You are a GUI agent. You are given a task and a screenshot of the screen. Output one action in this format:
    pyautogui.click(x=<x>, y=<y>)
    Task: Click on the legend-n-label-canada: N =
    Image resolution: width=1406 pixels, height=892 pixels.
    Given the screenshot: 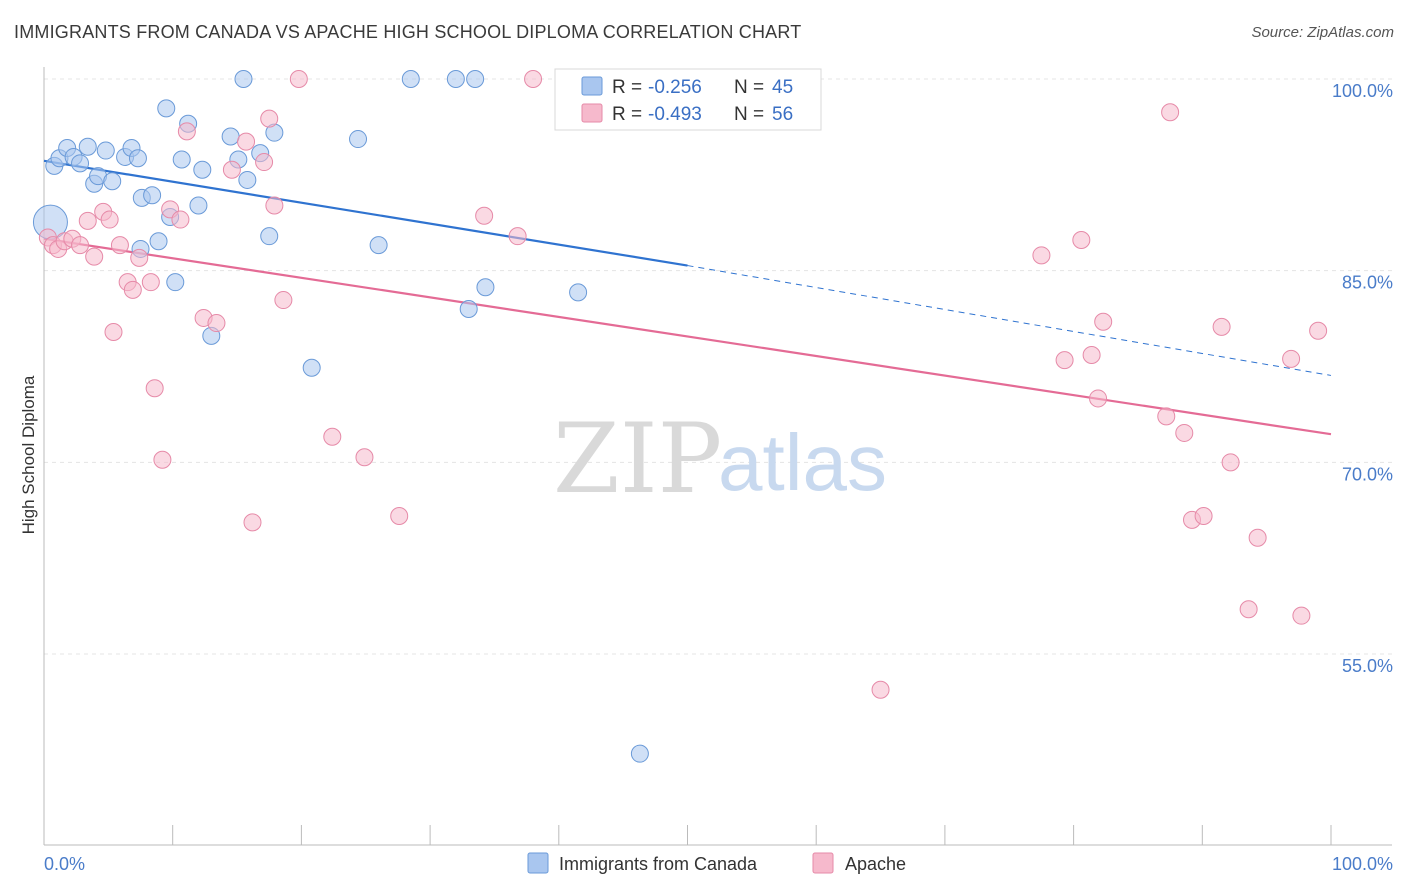 What is the action you would take?
    pyautogui.click(x=749, y=87)
    